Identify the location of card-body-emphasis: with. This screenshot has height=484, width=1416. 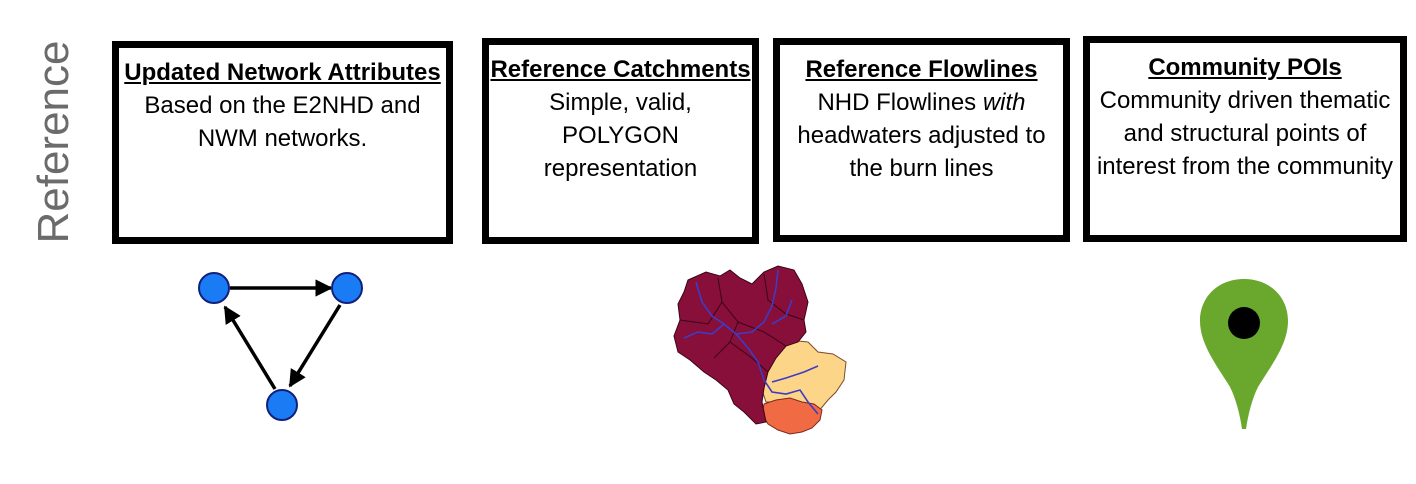
(1004, 102).